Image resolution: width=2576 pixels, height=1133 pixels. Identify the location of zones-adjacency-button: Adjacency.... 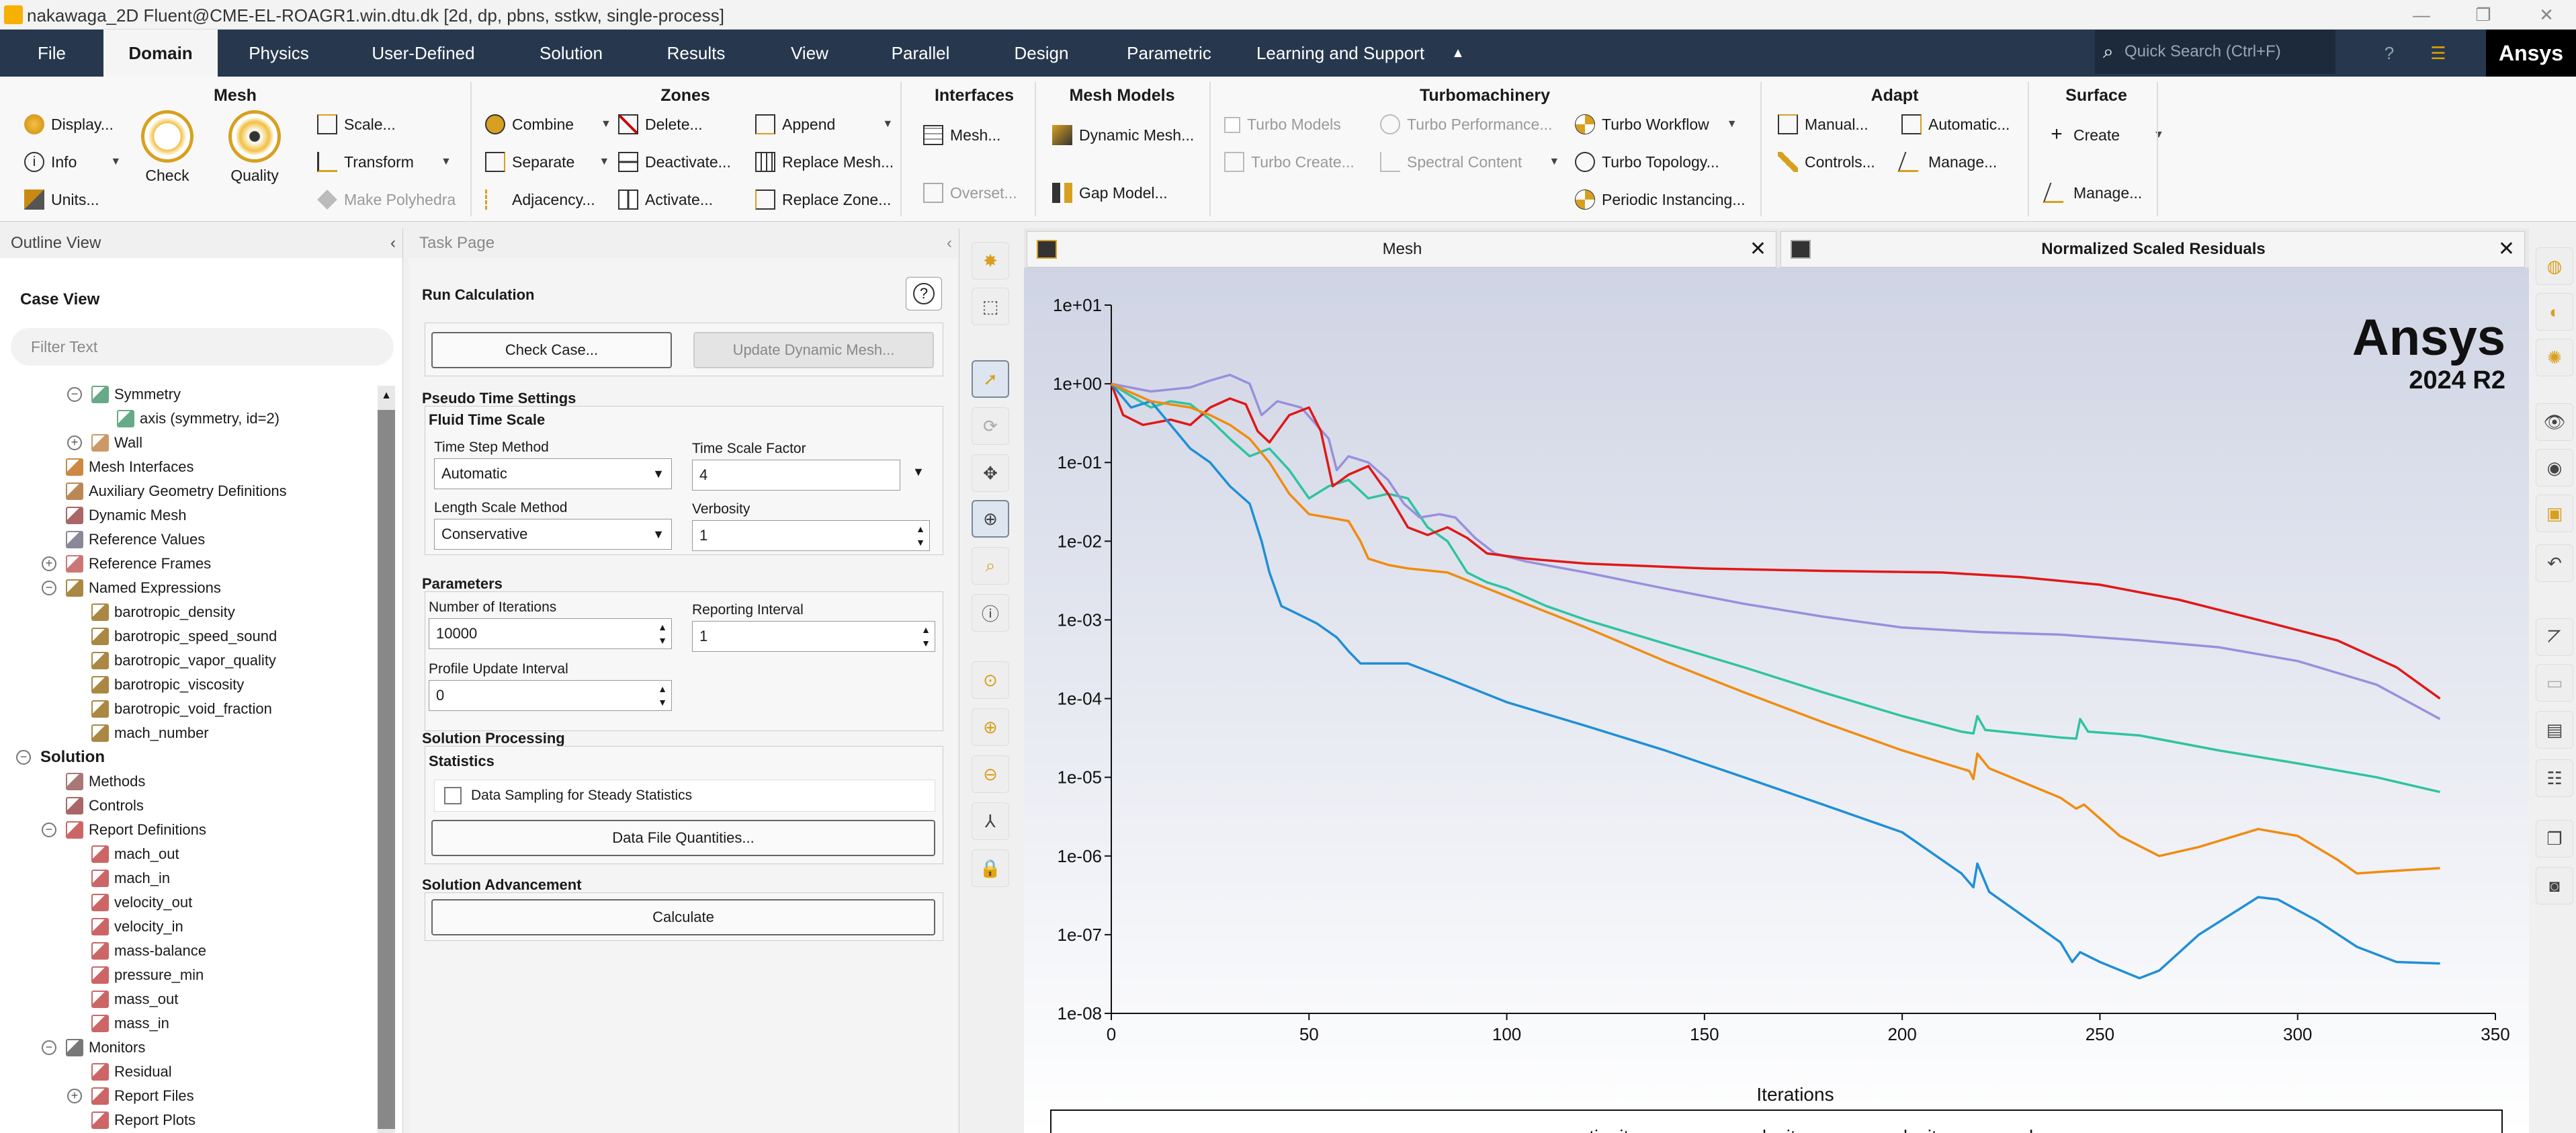
(540, 200).